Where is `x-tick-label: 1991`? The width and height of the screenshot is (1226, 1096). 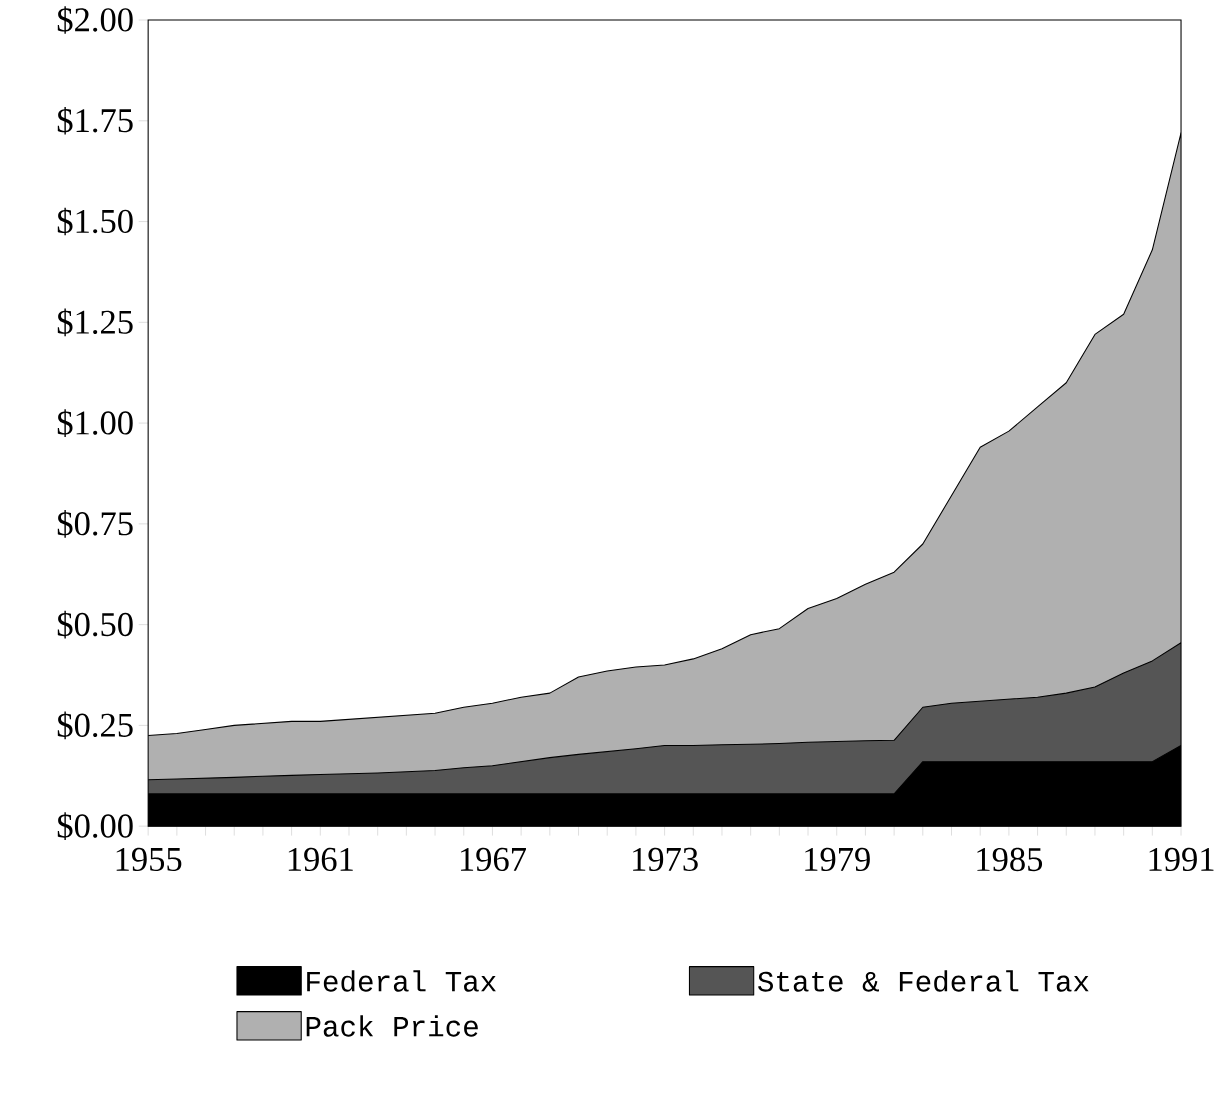 x-tick-label: 1991 is located at coordinates (1181, 859).